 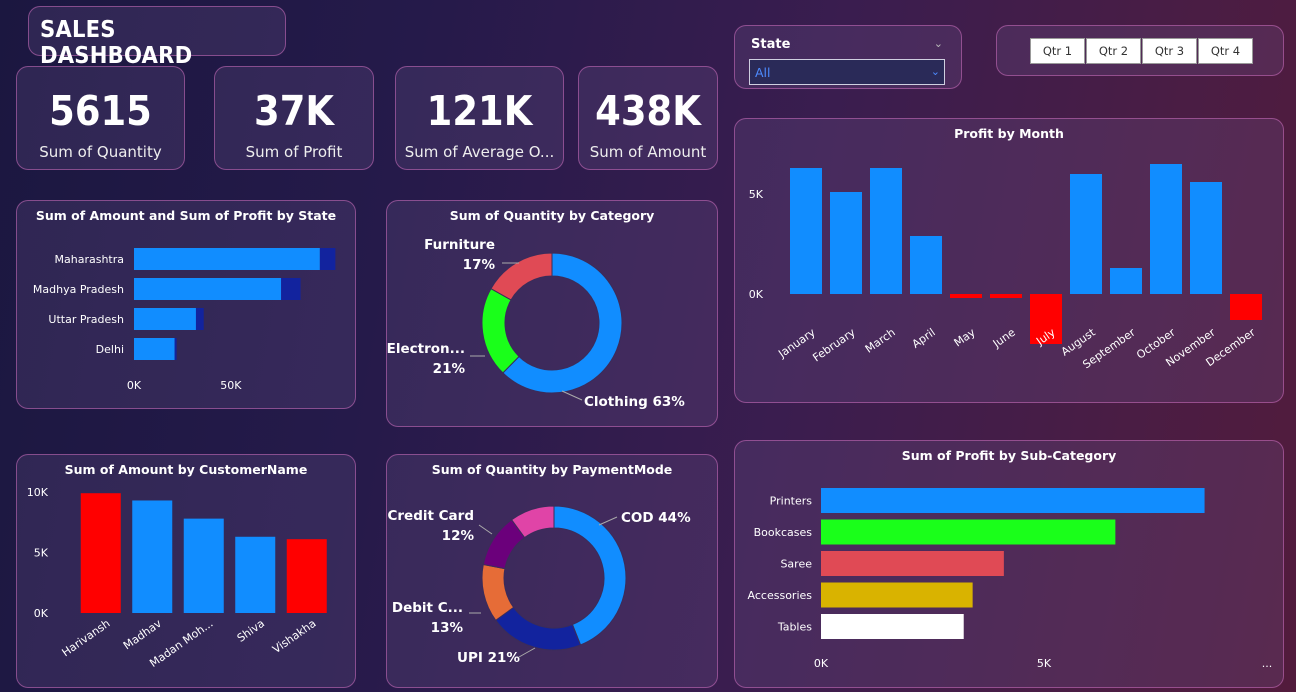 What do you see at coordinates (763, 72) in the screenshot?
I see `state-dropdown-value: All` at bounding box center [763, 72].